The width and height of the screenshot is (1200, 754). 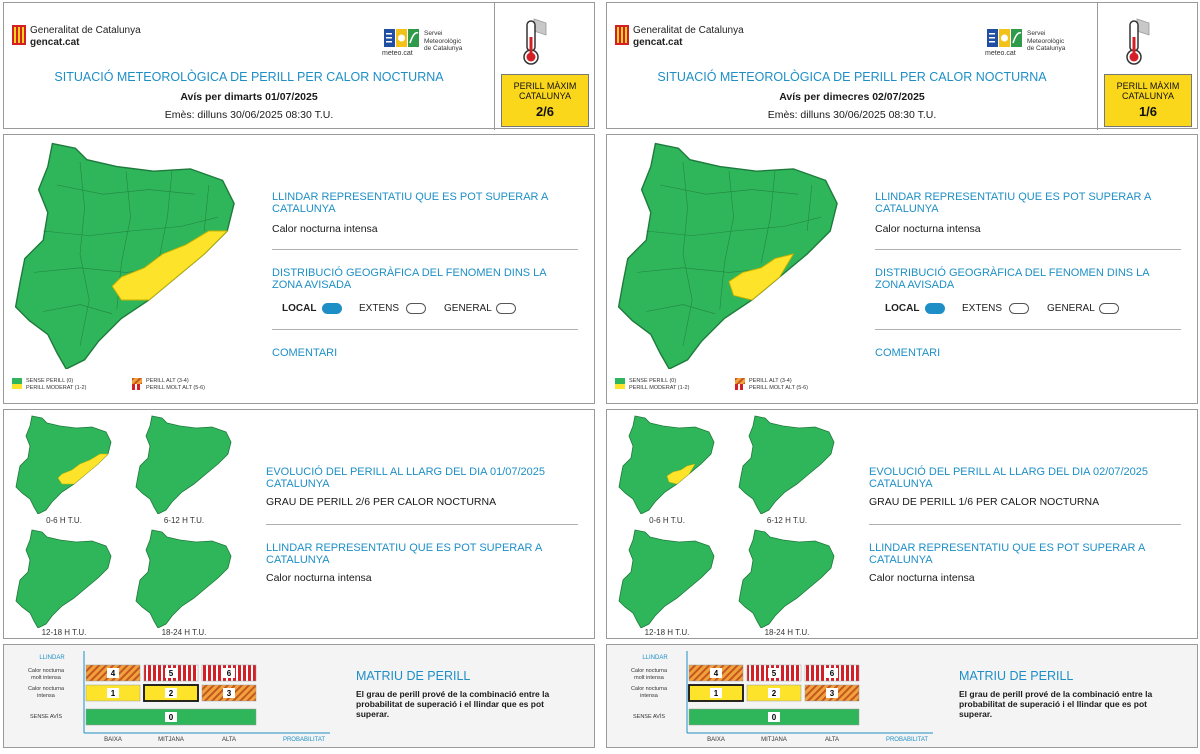 What do you see at coordinates (113, 673) in the screenshot?
I see `svg-text: 4` at bounding box center [113, 673].